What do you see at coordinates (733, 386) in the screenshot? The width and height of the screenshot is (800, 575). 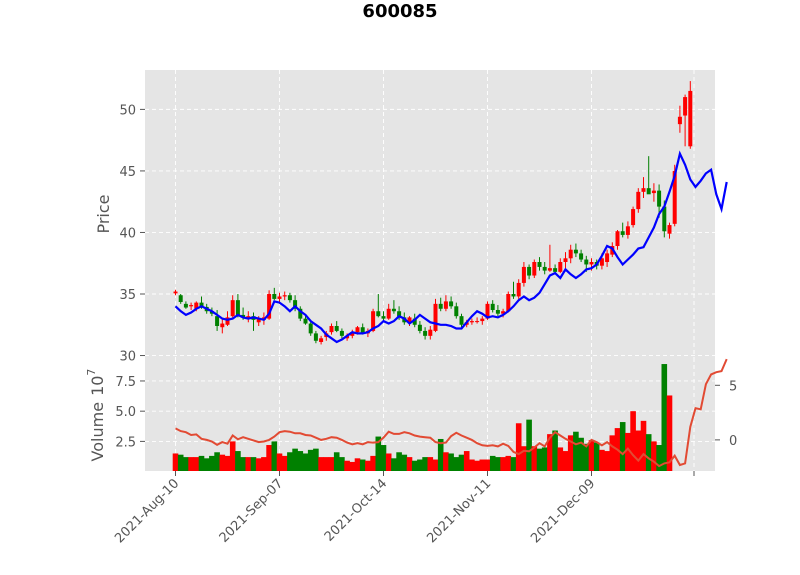 I see `volume-right-y-tick-label: 5` at bounding box center [733, 386].